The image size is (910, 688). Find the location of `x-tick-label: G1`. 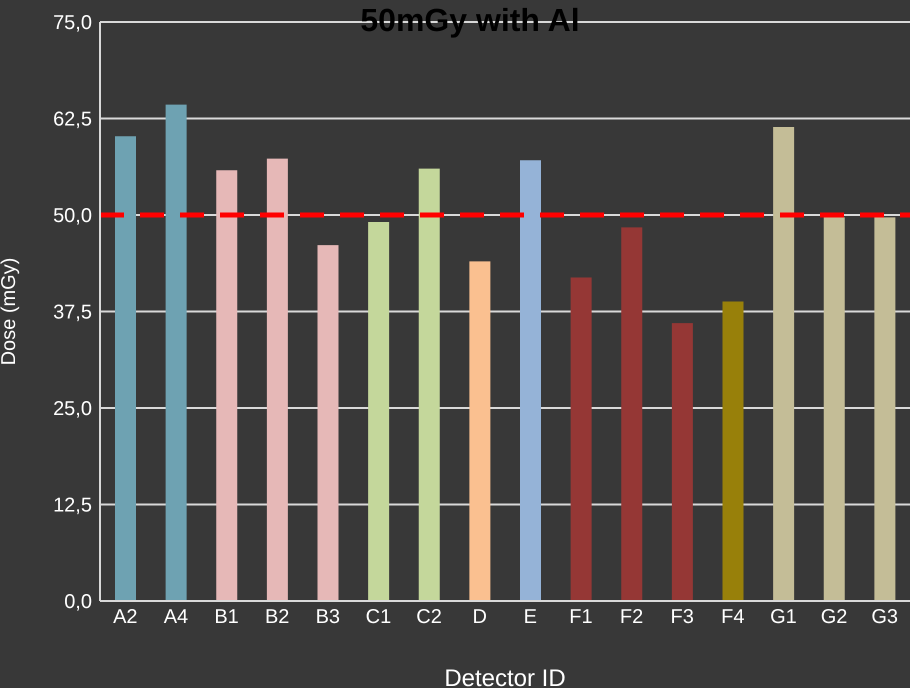

x-tick-label: G1 is located at coordinates (783, 617).